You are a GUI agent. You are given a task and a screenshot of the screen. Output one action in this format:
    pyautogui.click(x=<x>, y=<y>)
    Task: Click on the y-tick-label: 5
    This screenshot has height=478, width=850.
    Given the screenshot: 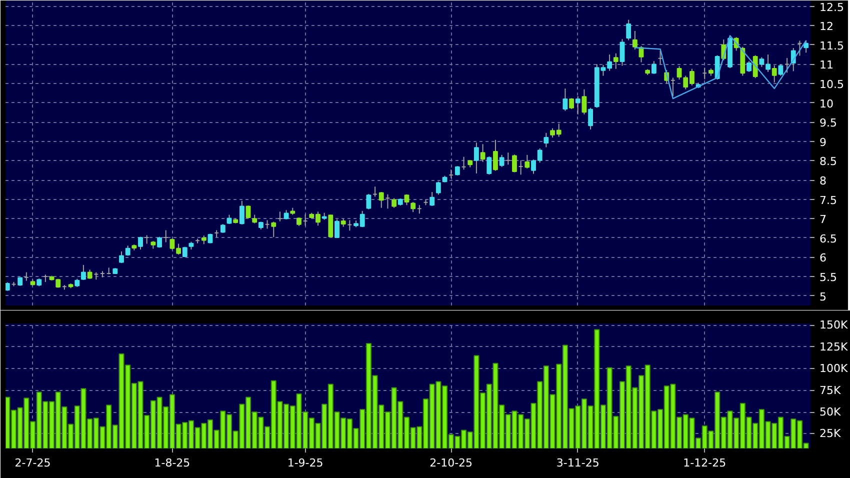 What is the action you would take?
    pyautogui.click(x=823, y=297)
    